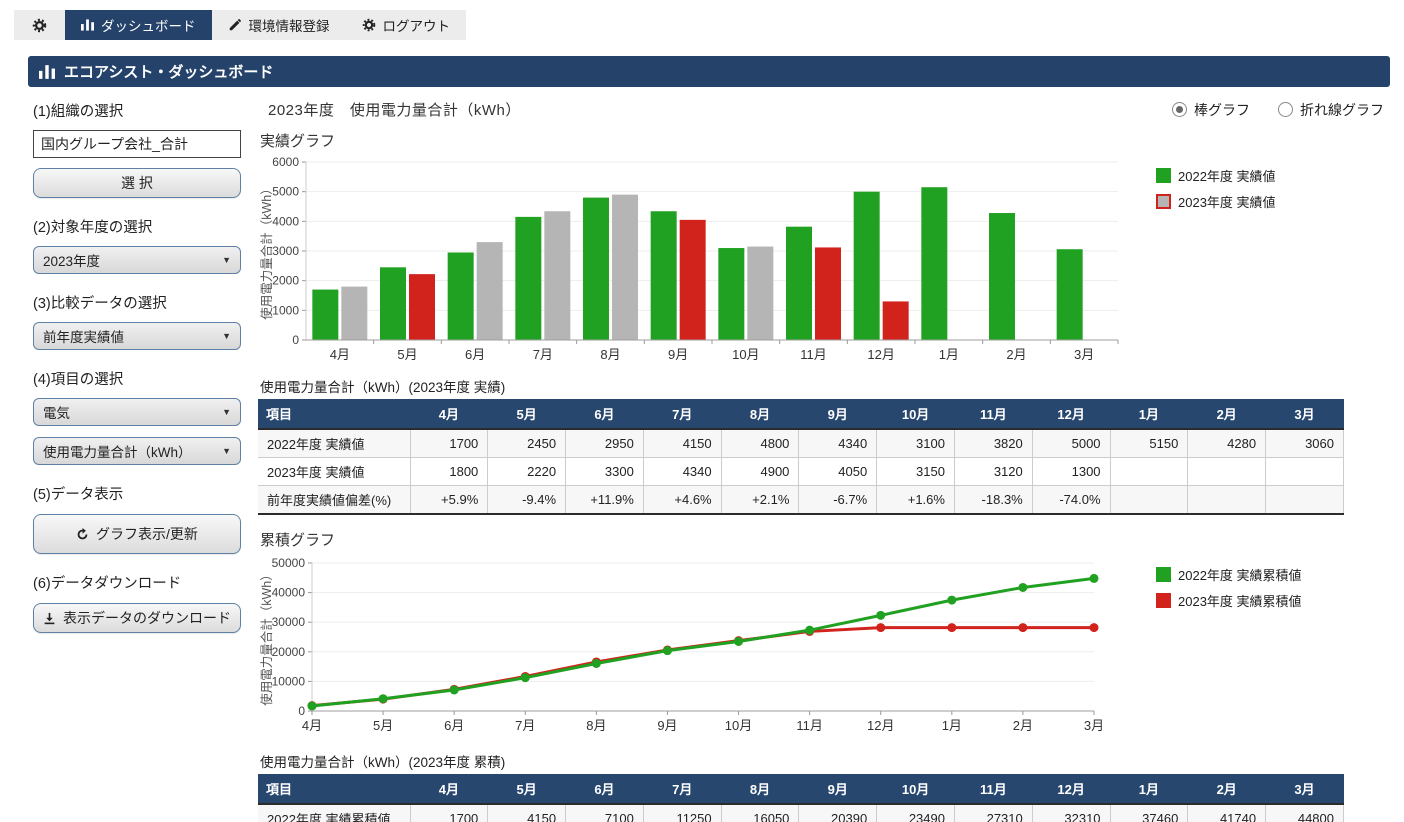  Describe the element at coordinates (1149, 813) in the screenshot. I see `table-cell: 37460` at that location.